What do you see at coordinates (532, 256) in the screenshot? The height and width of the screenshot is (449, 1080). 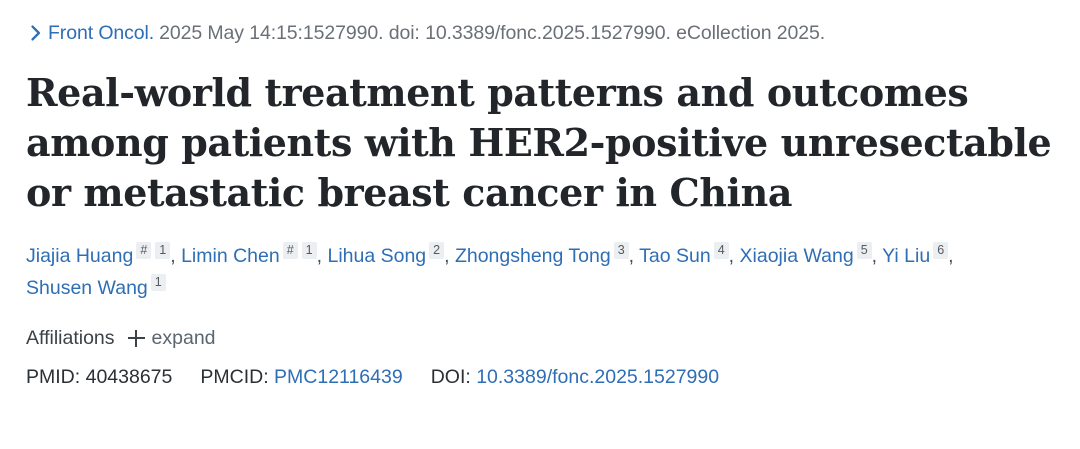 I see `author-link: Zhongsheng Tong` at bounding box center [532, 256].